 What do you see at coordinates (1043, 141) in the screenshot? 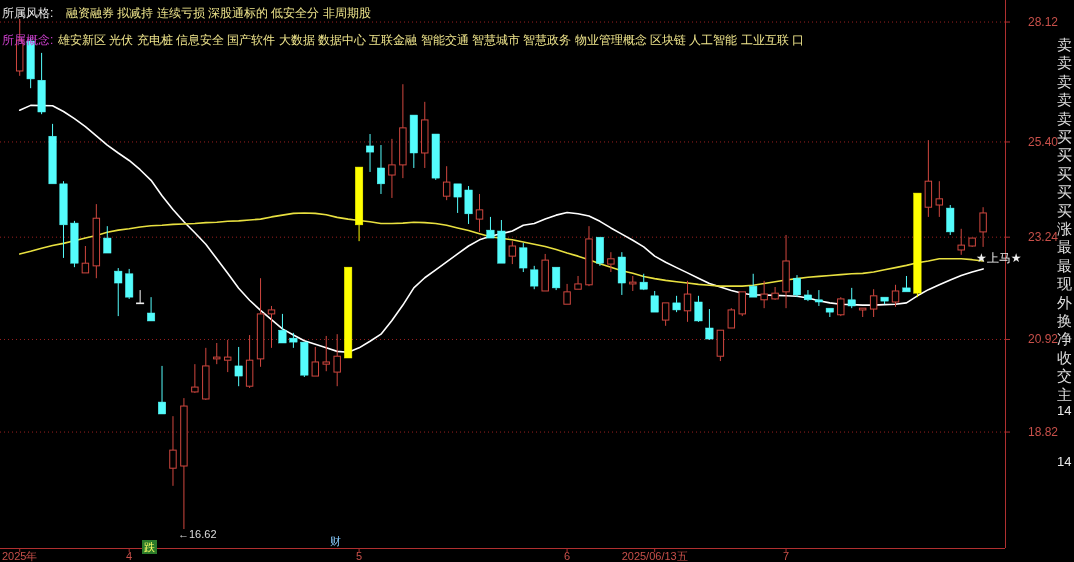
I see `y-tick-label: 25.40` at bounding box center [1043, 141].